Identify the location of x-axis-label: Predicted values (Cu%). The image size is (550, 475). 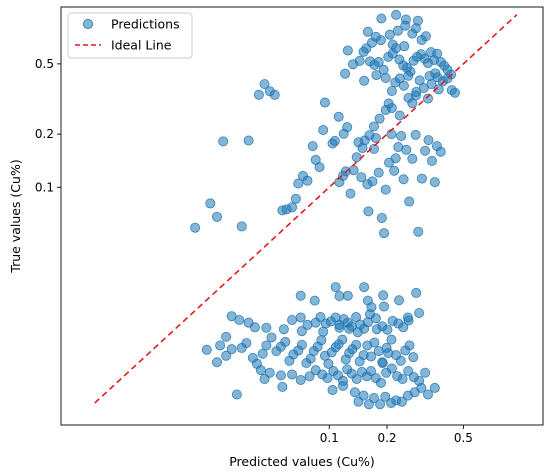
(302, 461).